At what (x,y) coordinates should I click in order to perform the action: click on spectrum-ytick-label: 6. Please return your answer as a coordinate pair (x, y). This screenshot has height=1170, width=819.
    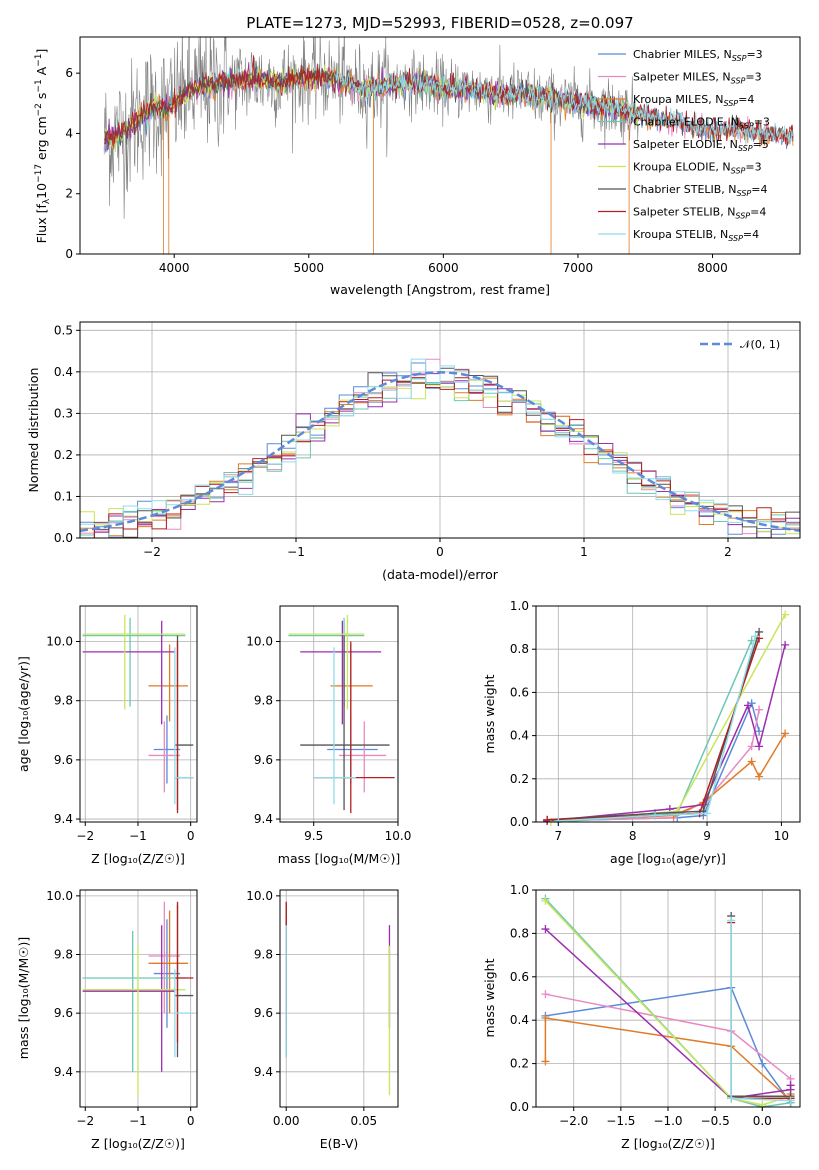
    Looking at the image, I should click on (69, 73).